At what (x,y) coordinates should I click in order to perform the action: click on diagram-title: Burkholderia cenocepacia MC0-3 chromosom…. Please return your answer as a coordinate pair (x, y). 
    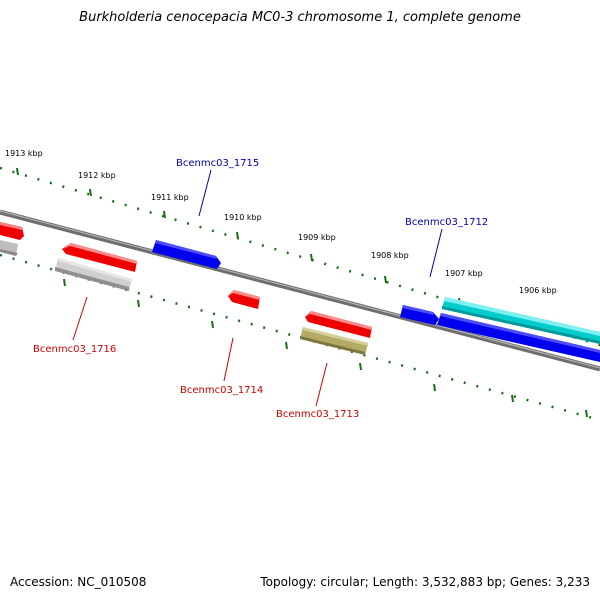
    Looking at the image, I should click on (300, 17).